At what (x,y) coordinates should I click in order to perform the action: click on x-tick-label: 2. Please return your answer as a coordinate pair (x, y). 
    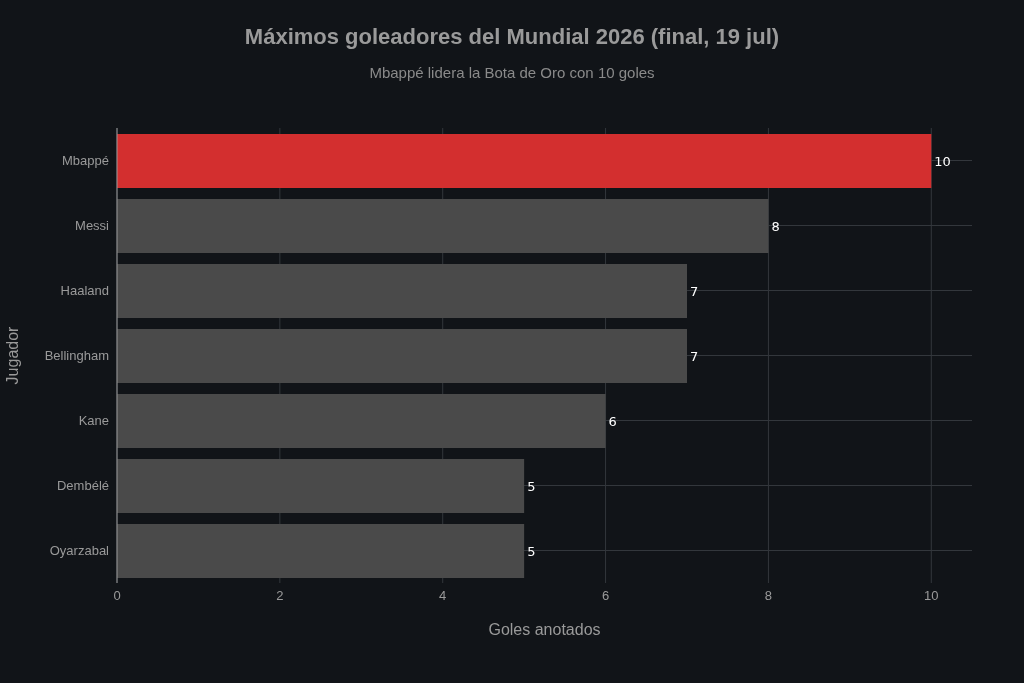
    Looking at the image, I should click on (280, 596).